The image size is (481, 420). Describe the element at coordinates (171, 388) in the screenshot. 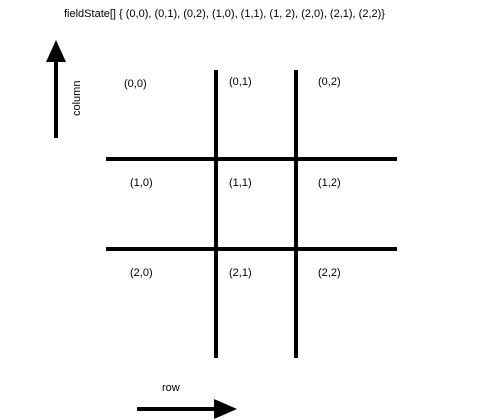

I see `row-axis-label: row` at that location.